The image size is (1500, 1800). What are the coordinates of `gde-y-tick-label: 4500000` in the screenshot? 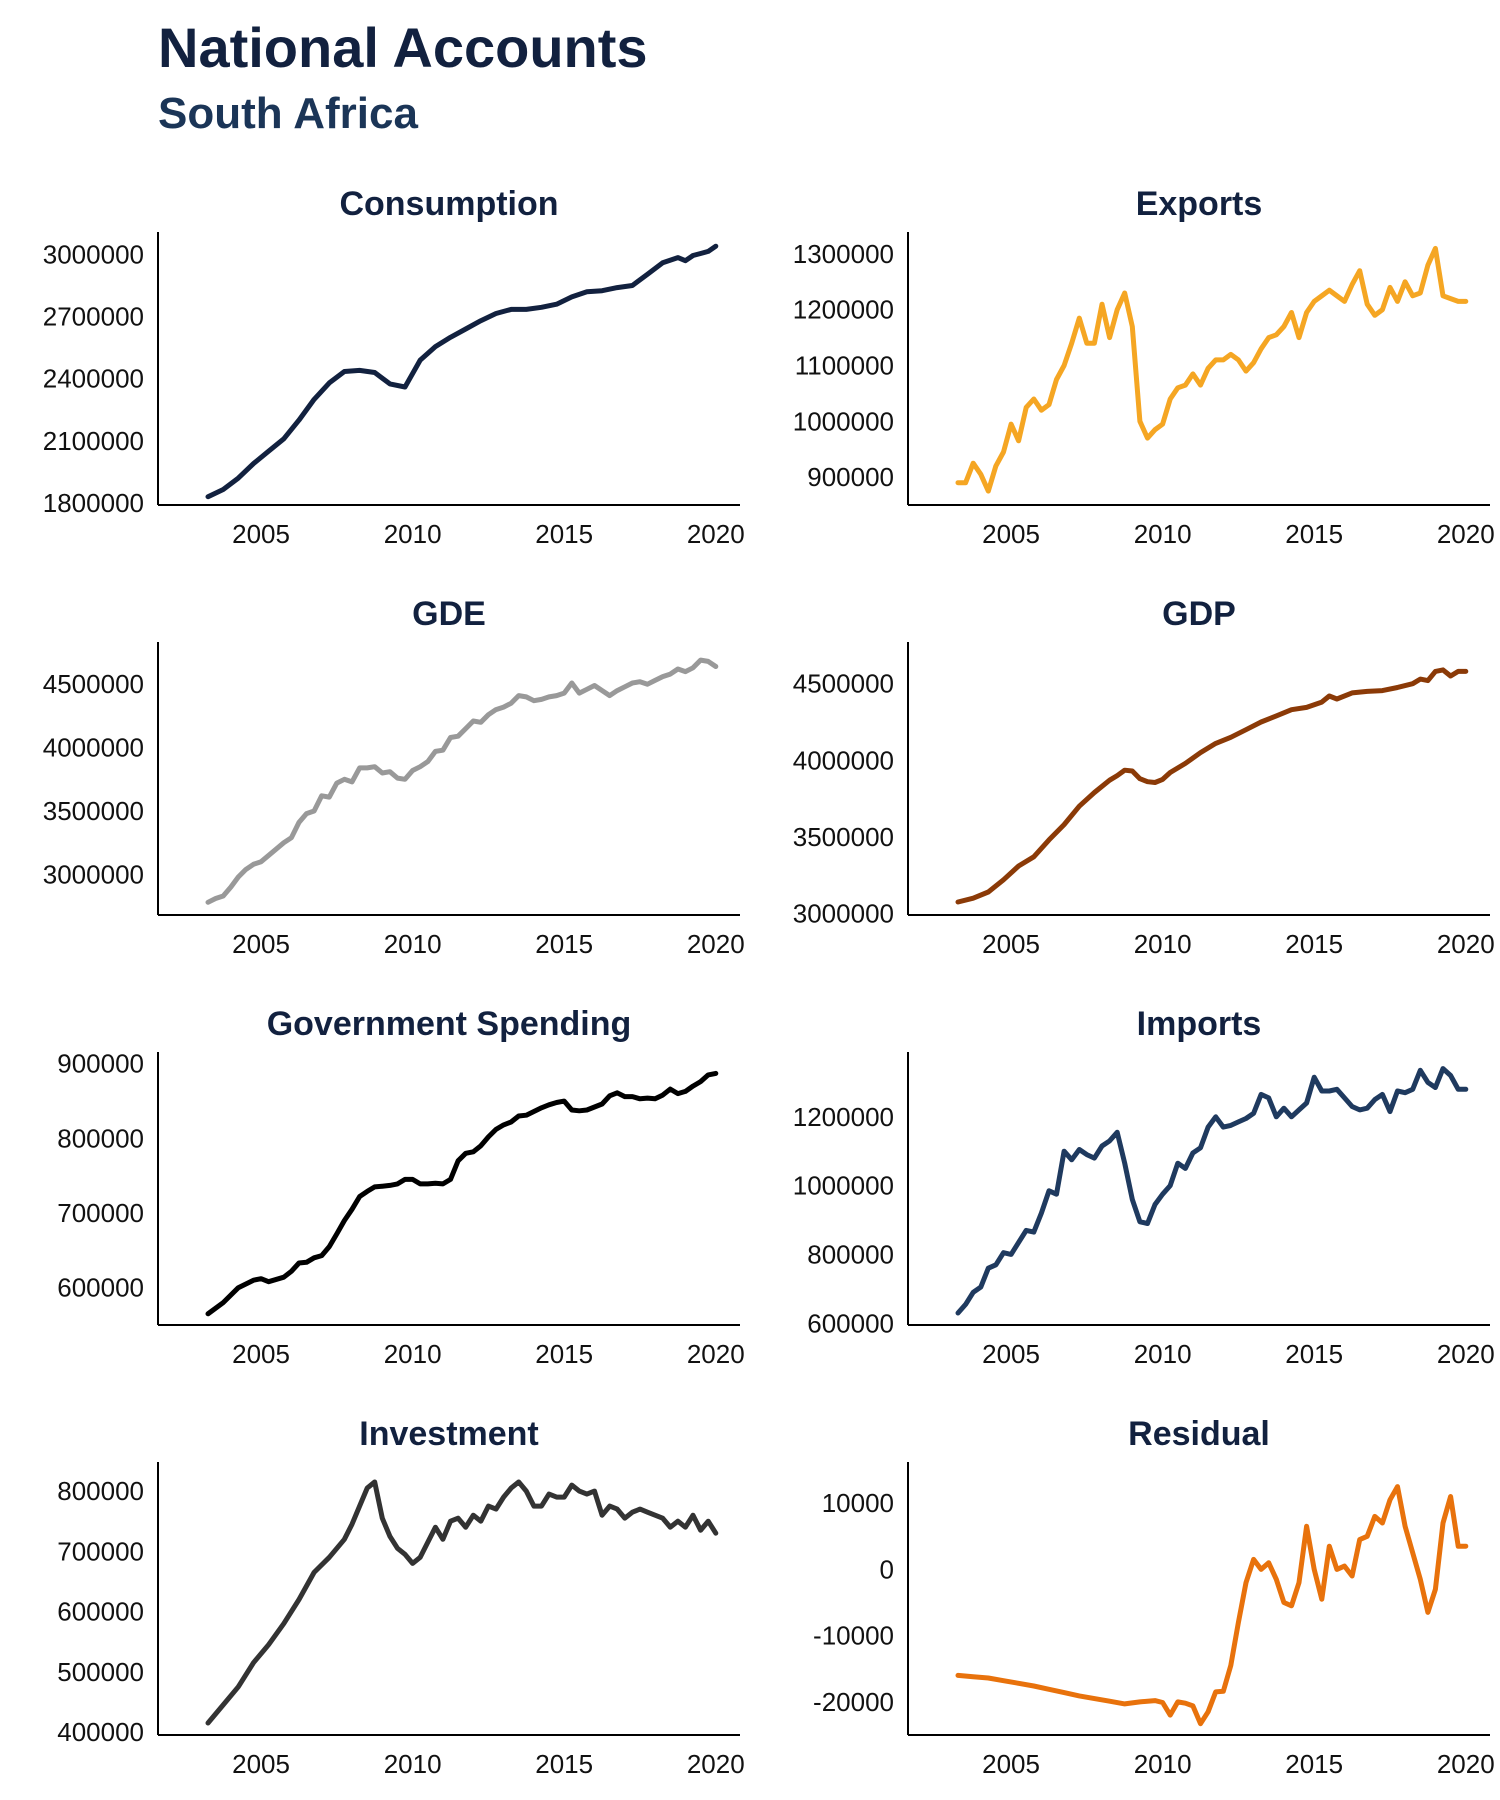 It's located at (93, 684).